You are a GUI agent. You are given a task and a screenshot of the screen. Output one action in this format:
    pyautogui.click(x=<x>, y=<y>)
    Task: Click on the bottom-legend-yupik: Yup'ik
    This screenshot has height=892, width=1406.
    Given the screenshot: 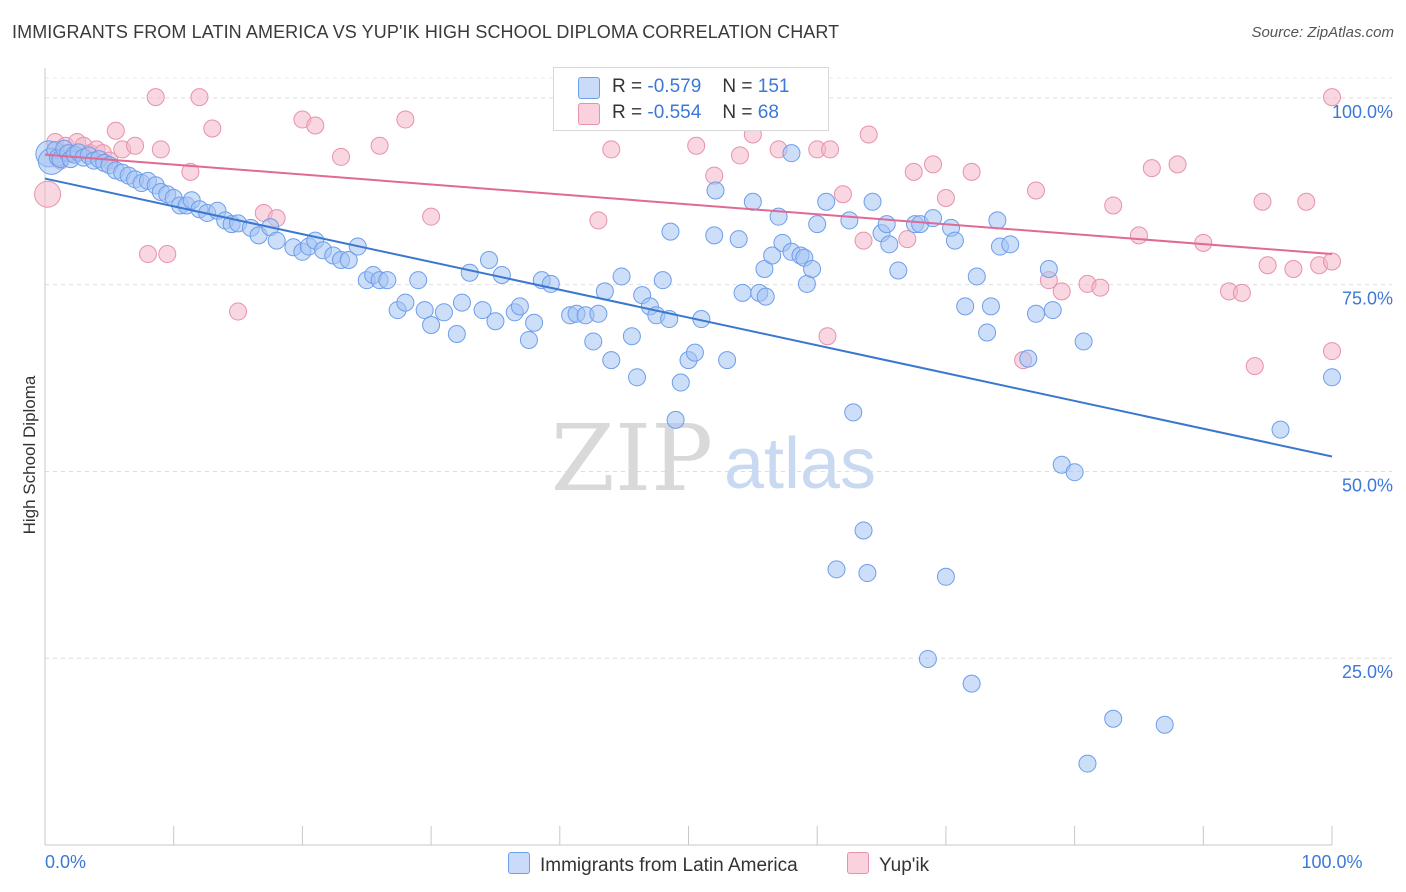 What is the action you would take?
    pyautogui.click(x=888, y=864)
    